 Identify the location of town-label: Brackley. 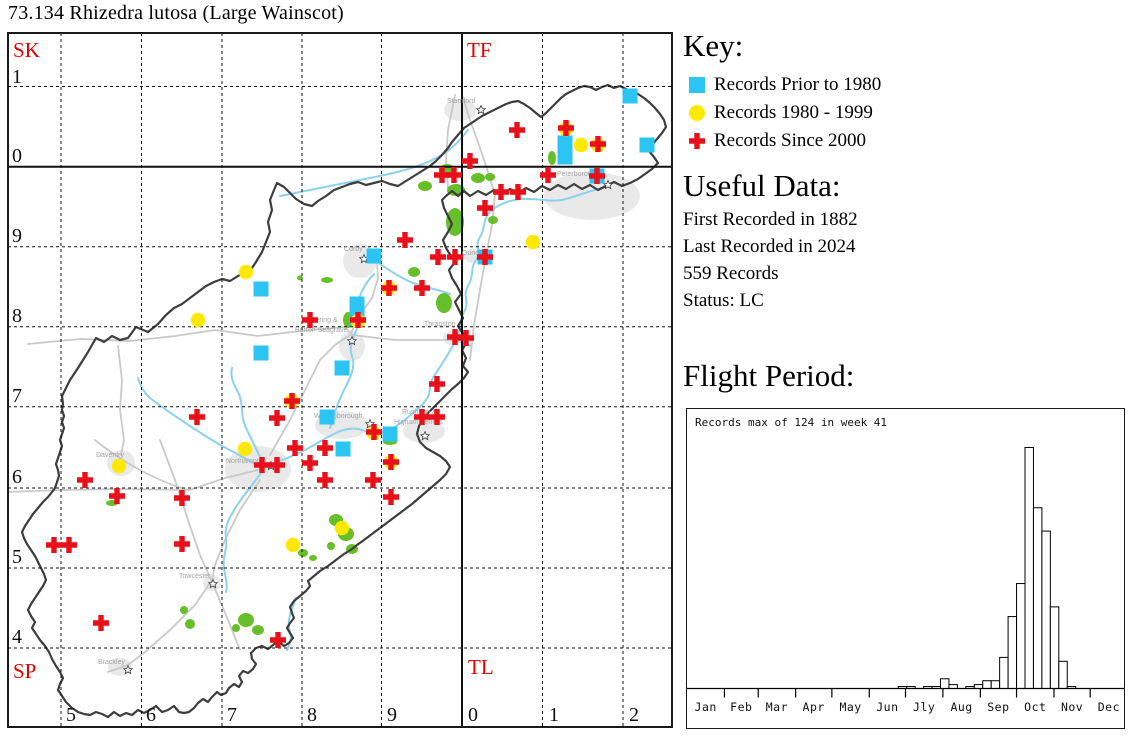
(111, 662).